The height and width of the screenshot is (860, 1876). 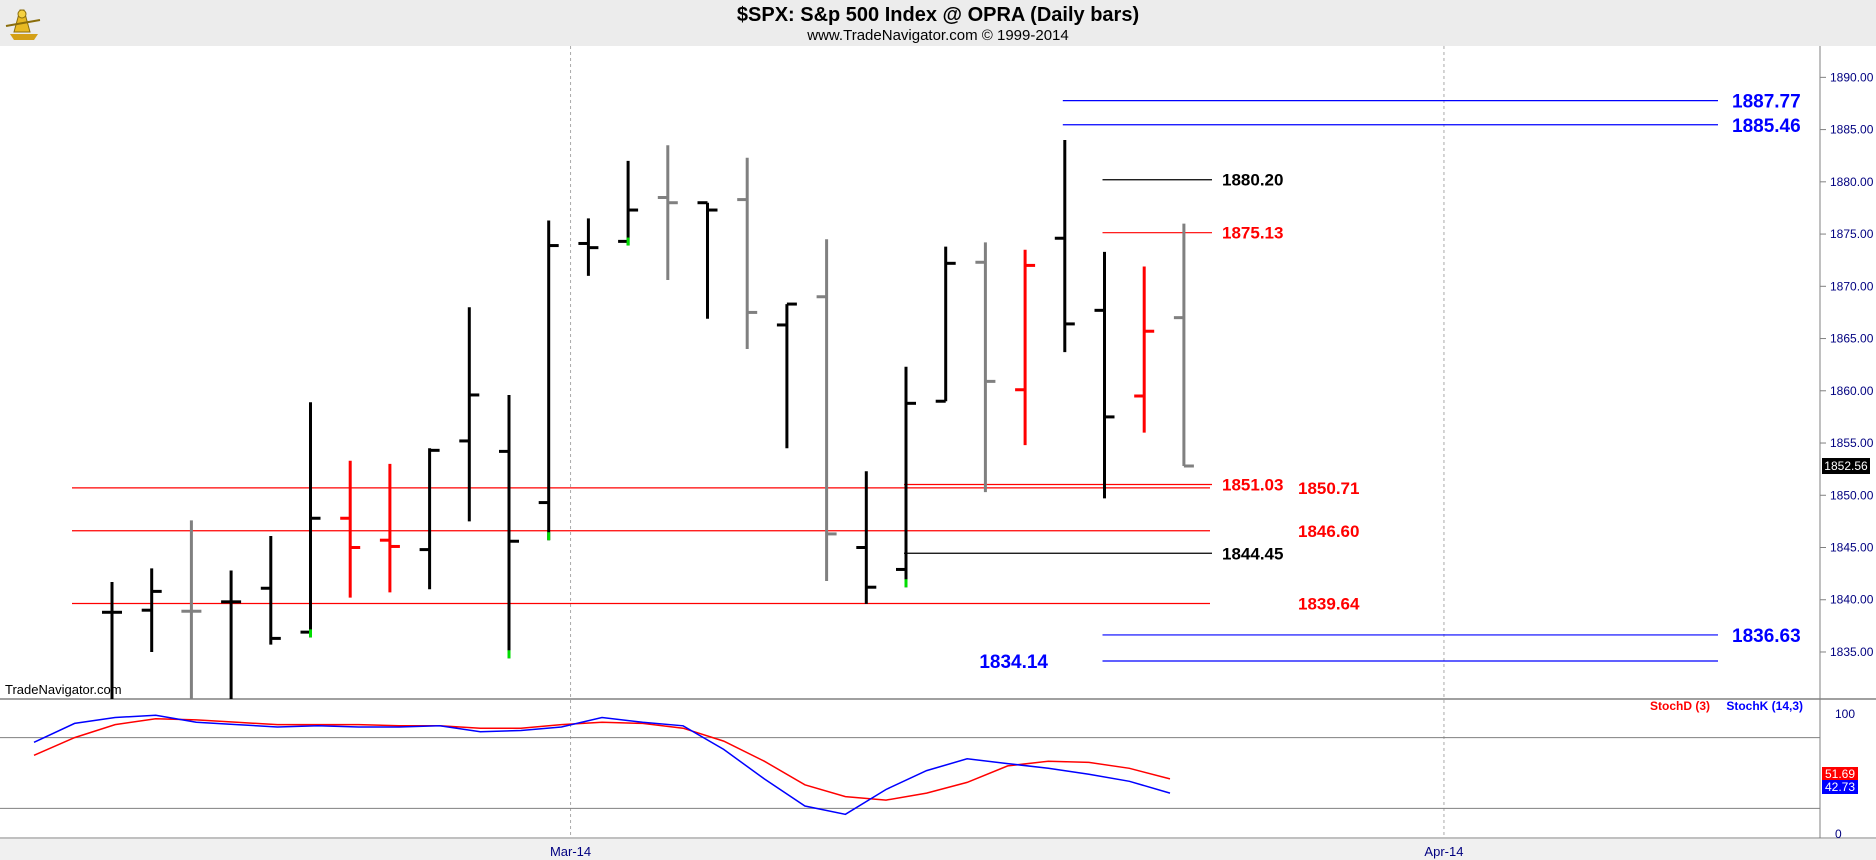 What do you see at coordinates (938, 849) in the screenshot?
I see `time-axis-band` at bounding box center [938, 849].